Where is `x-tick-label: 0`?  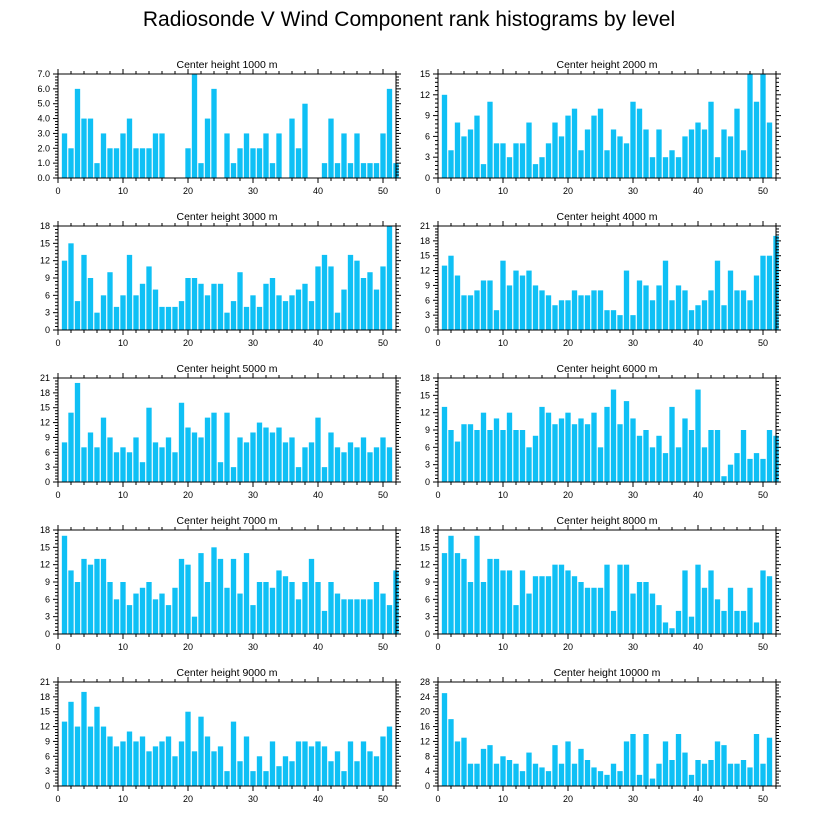 x-tick-label: 0 is located at coordinates (57, 343).